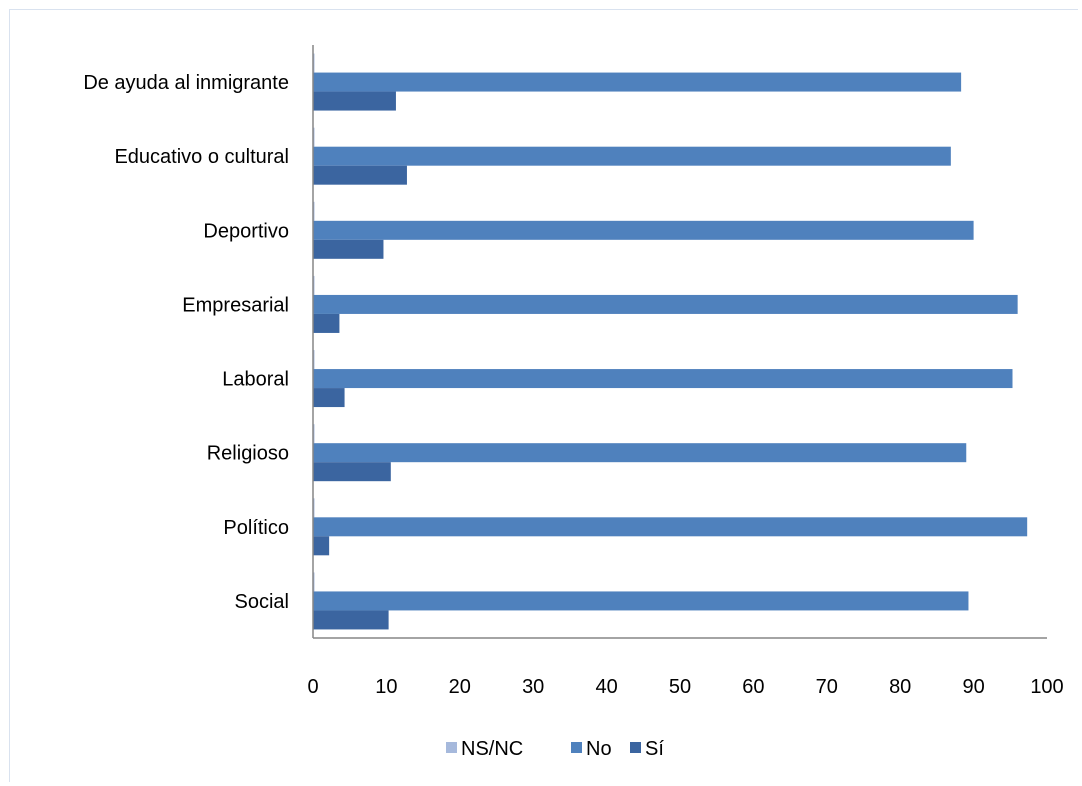 This screenshot has height=786, width=1082. Describe the element at coordinates (606, 687) in the screenshot. I see `x-tick-label: 40` at that location.